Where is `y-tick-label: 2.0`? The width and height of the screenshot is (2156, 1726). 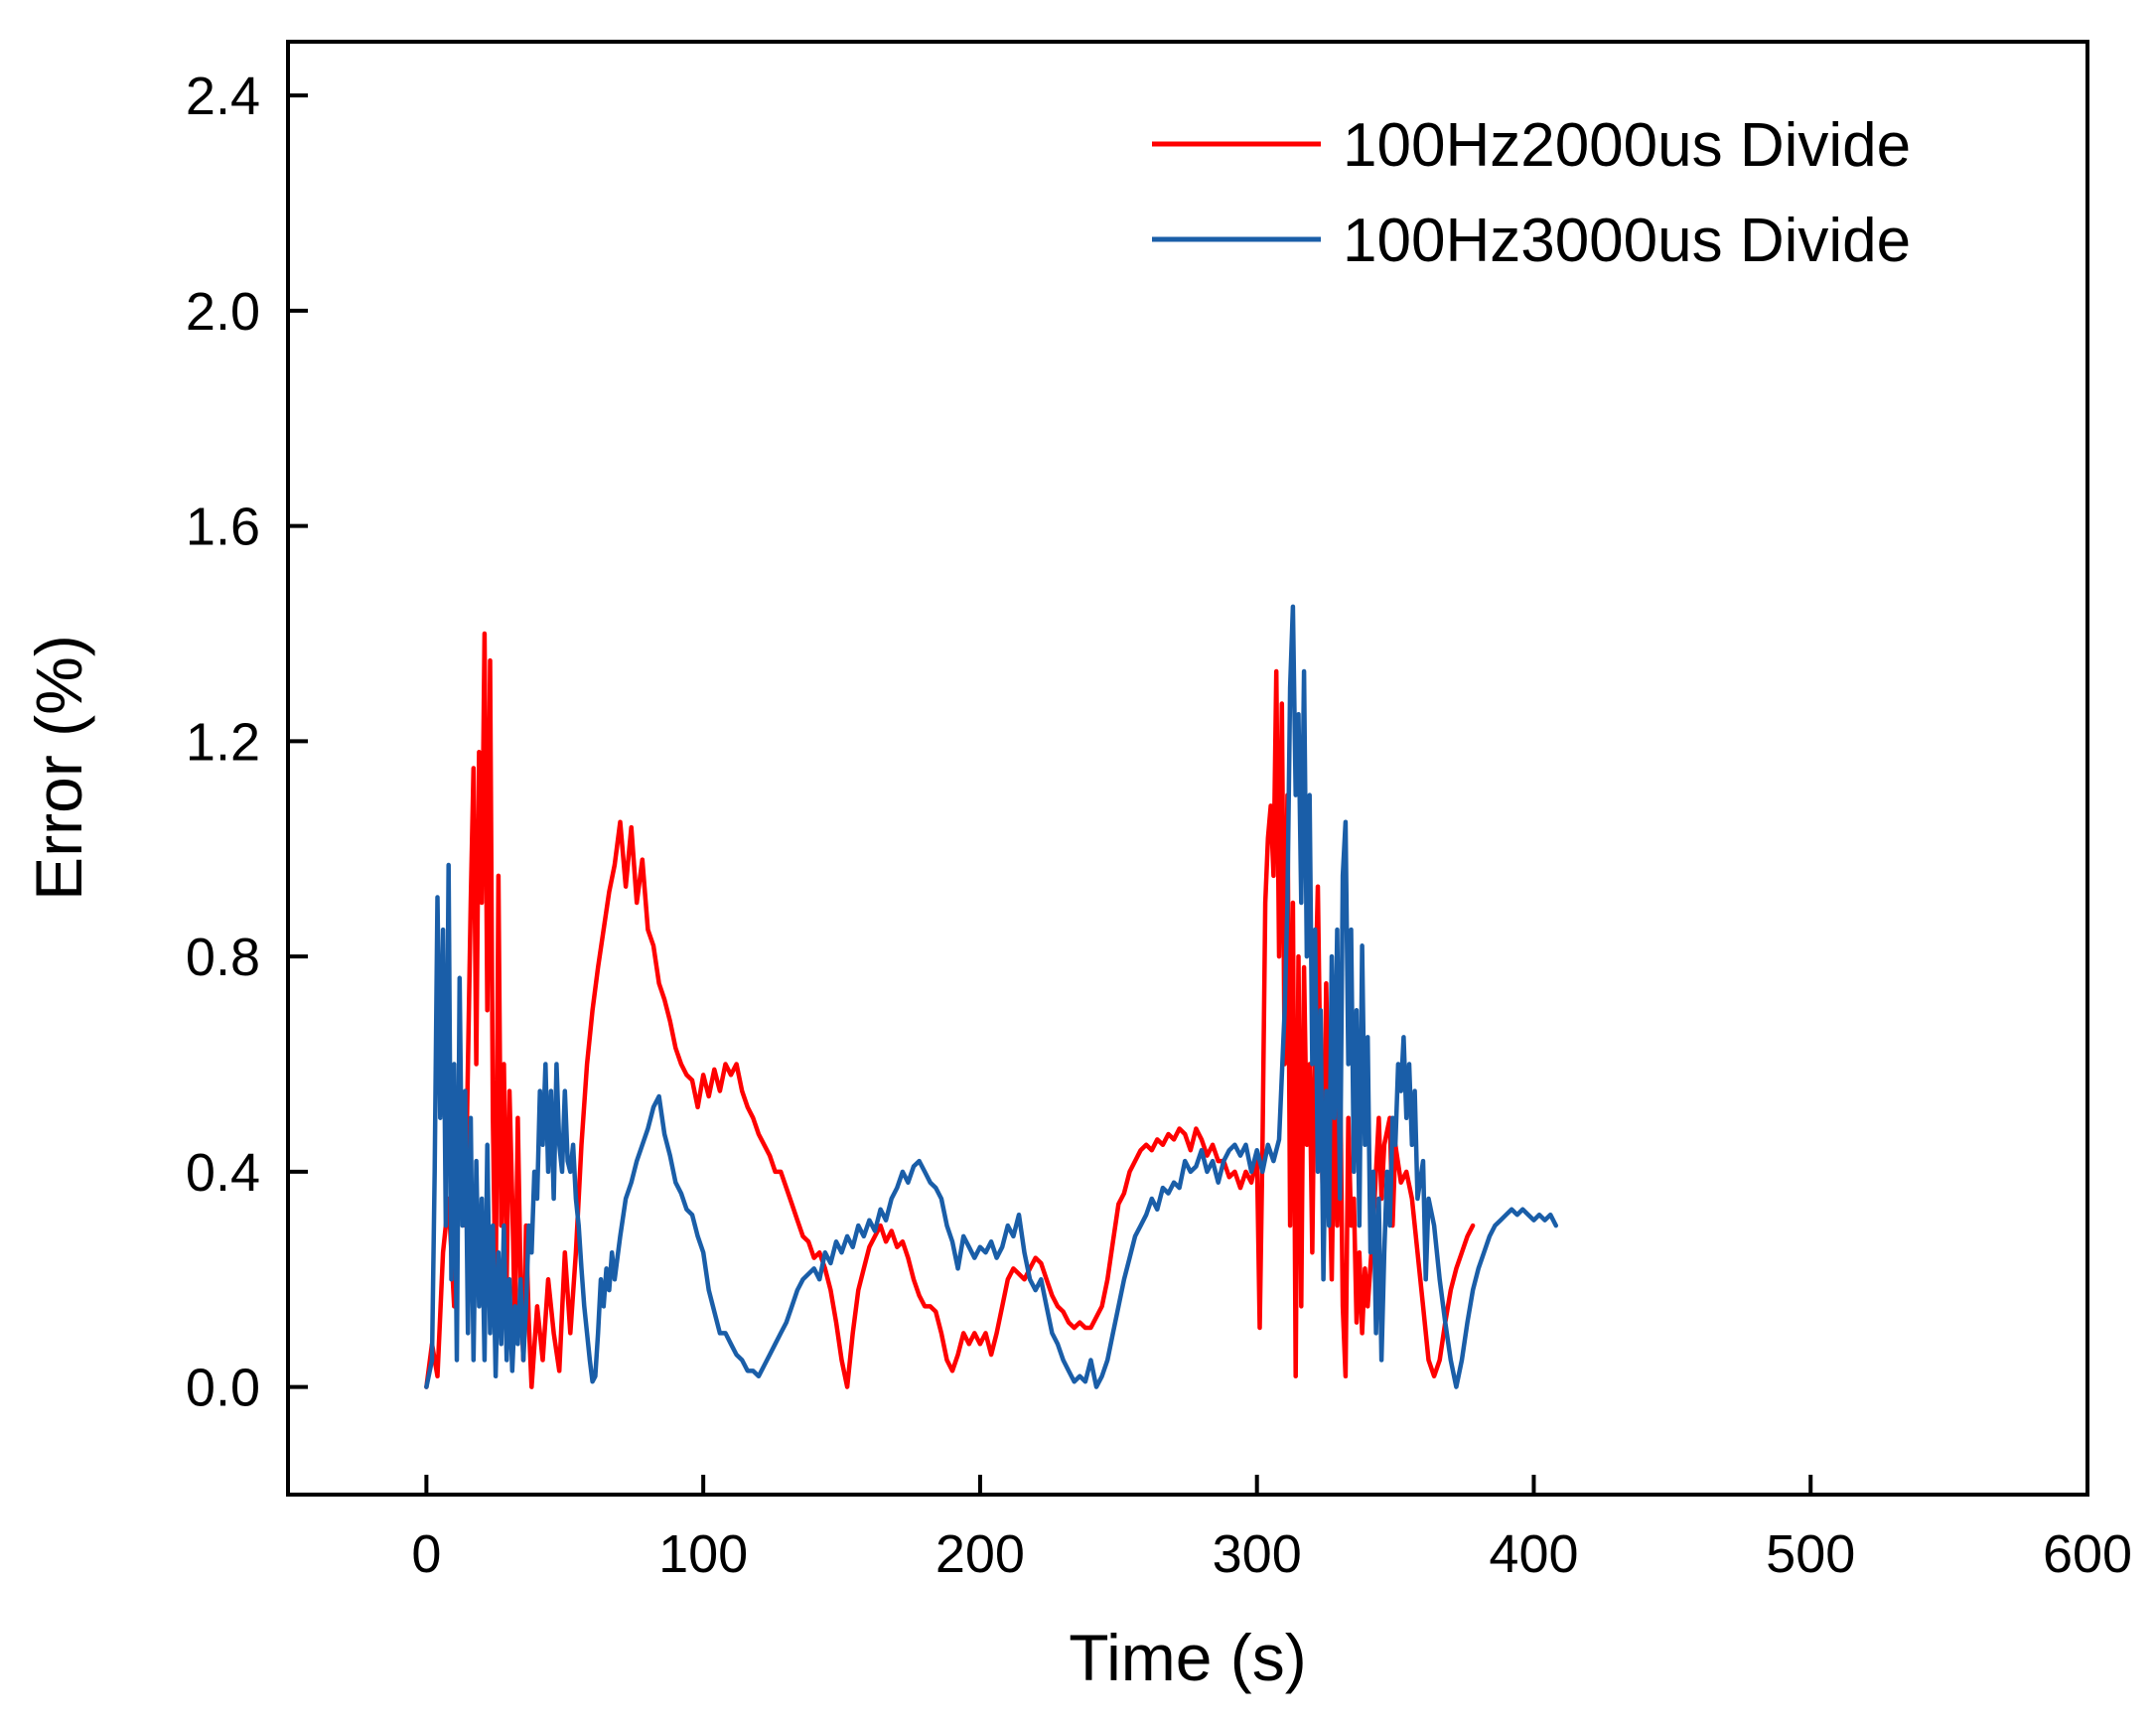 y-tick-label: 2.0 is located at coordinates (223, 312).